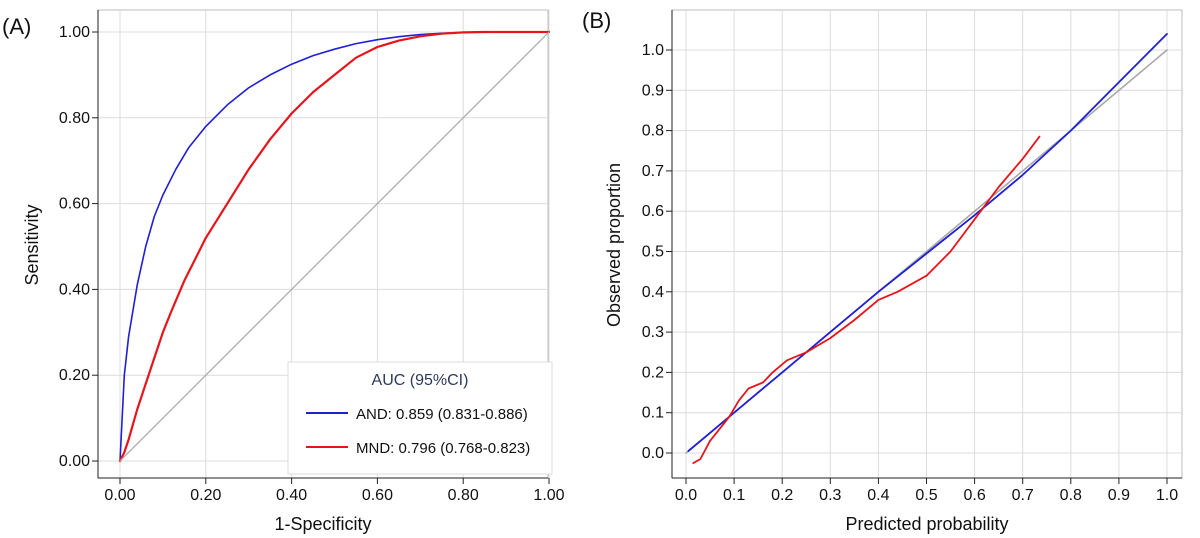 This screenshot has width=1200, height=538. I want to click on panel-a-label: (A), so click(16, 26).